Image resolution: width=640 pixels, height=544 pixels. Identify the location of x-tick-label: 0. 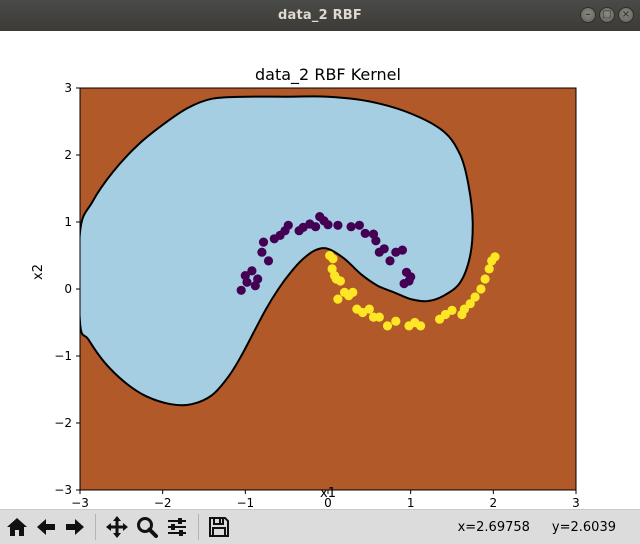
(328, 502).